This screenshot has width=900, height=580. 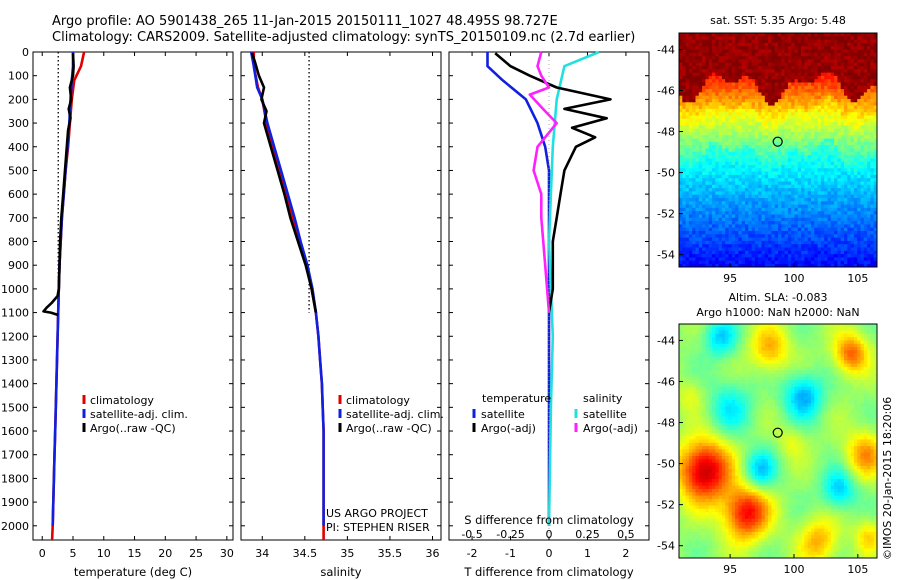 What do you see at coordinates (18, 99) in the screenshot?
I see `depth-tick-label: 200` at bounding box center [18, 99].